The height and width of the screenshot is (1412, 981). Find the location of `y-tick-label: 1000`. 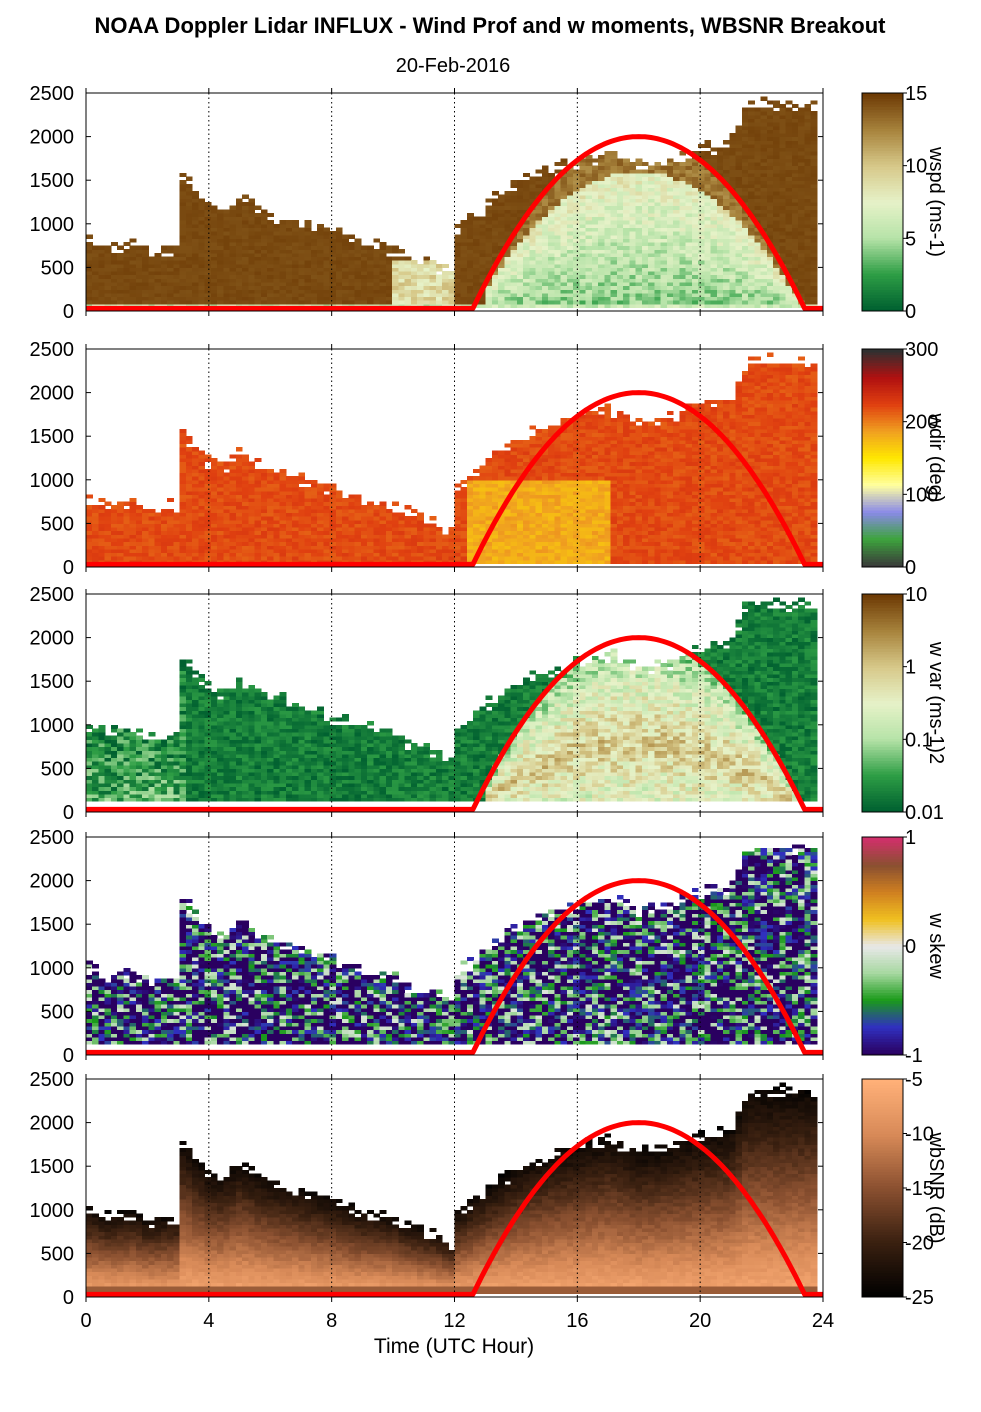

y-tick-label: 1000 is located at coordinates (52, 225).